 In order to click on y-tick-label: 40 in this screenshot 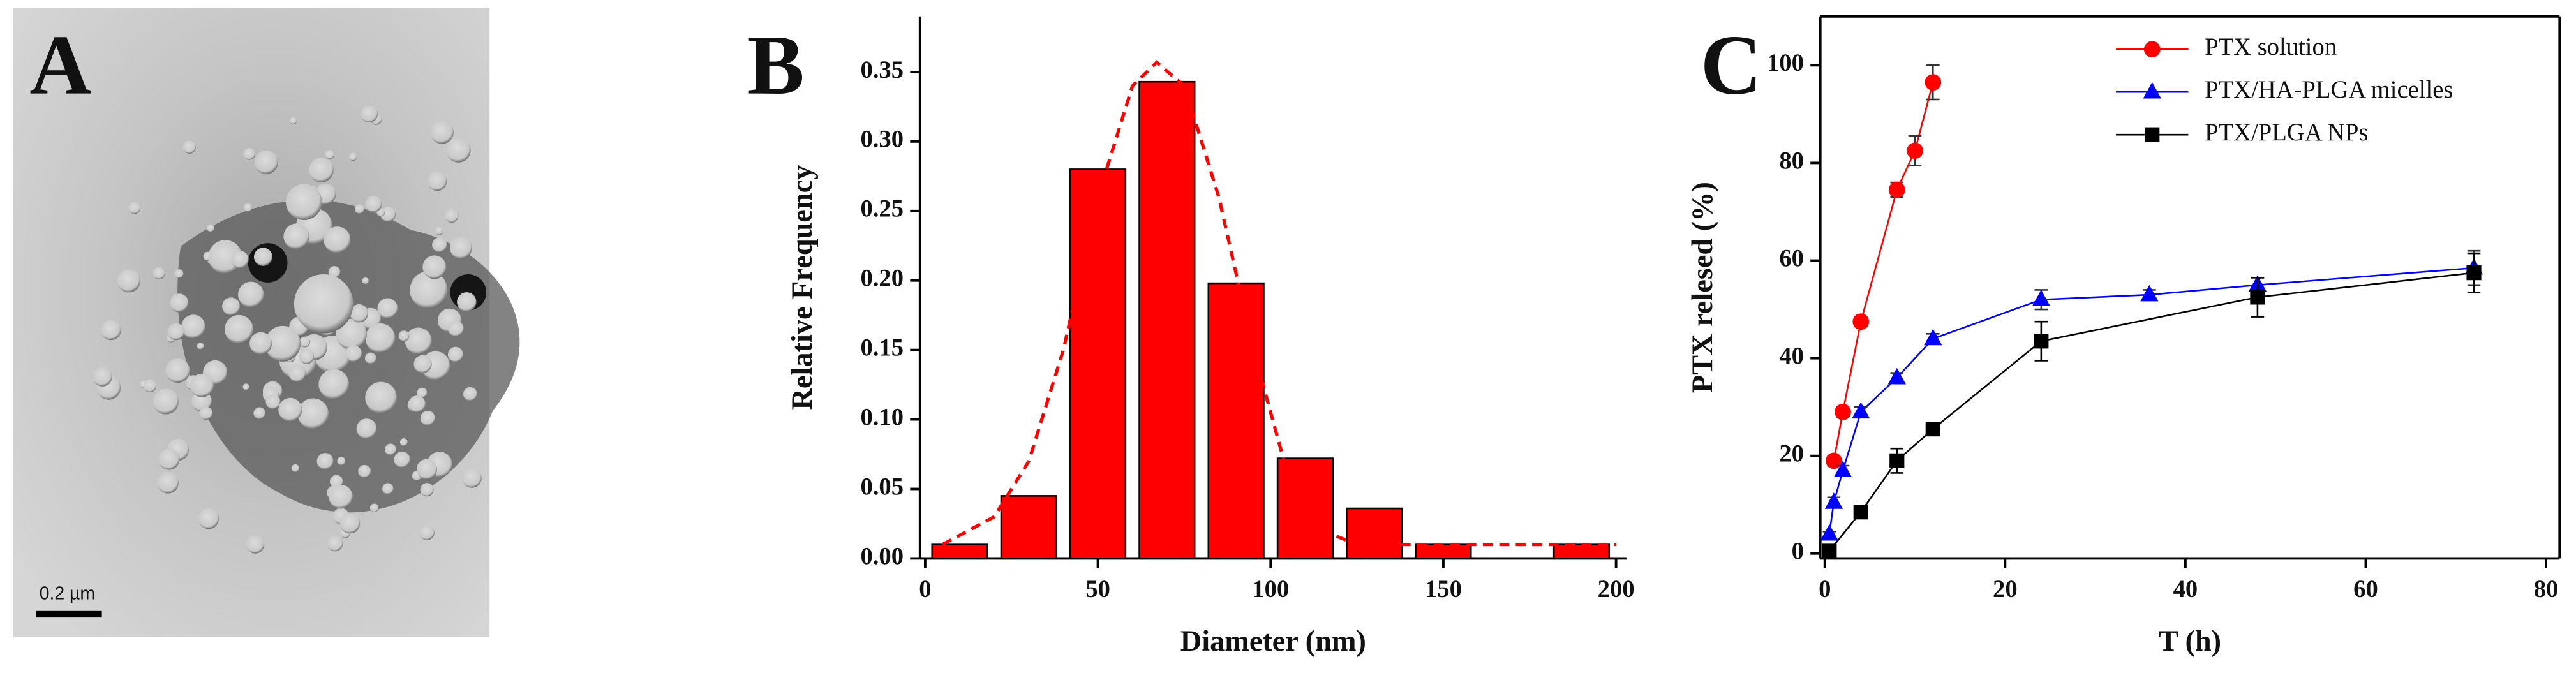, I will do `click(1791, 356)`.